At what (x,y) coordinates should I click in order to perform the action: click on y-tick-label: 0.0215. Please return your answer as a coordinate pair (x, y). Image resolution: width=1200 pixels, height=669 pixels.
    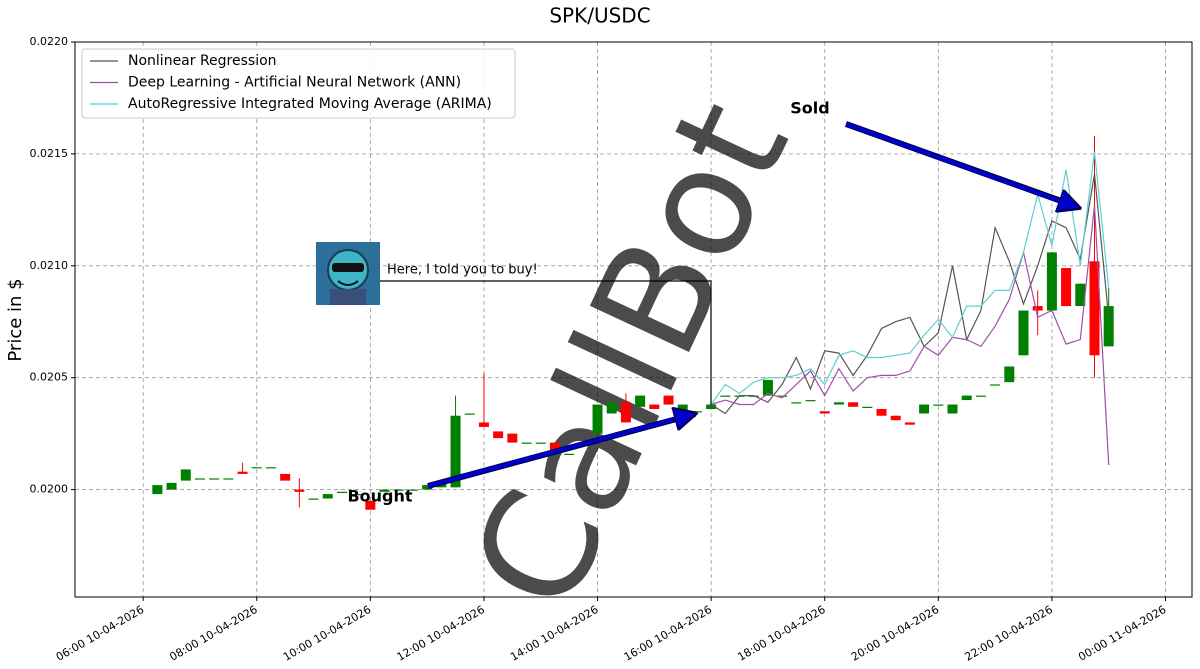
    Looking at the image, I should click on (49, 153).